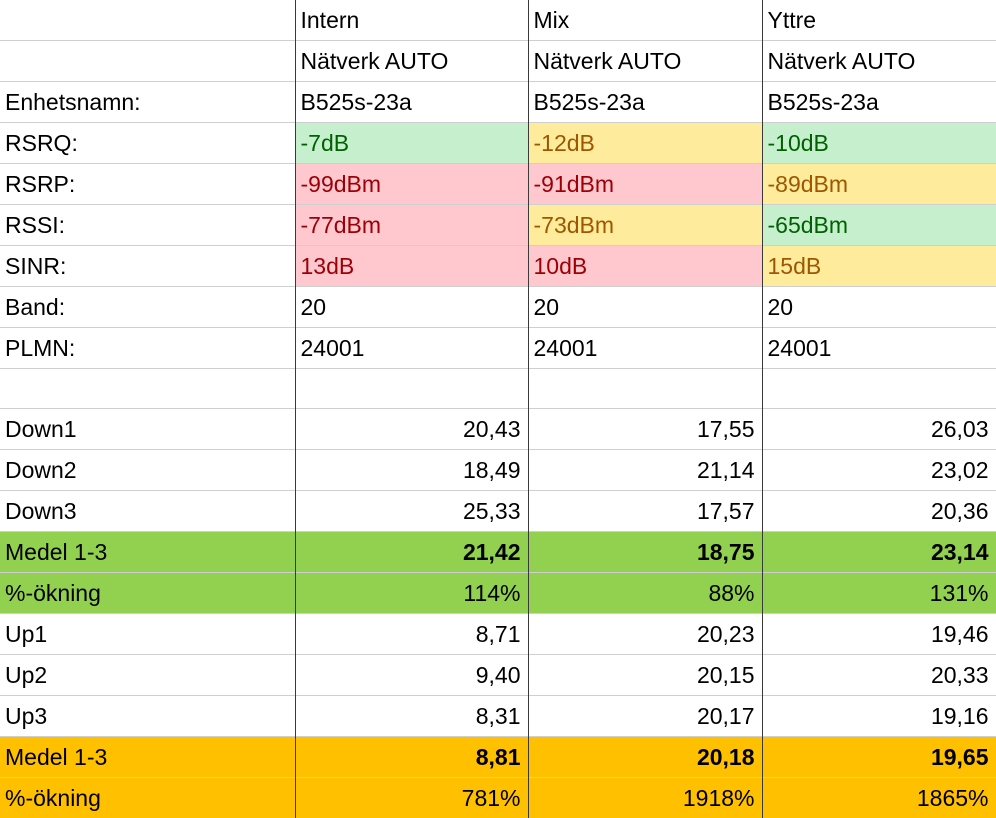 This screenshot has width=996, height=818. What do you see at coordinates (879, 266) in the screenshot?
I see `data-cell: 15dB` at bounding box center [879, 266].